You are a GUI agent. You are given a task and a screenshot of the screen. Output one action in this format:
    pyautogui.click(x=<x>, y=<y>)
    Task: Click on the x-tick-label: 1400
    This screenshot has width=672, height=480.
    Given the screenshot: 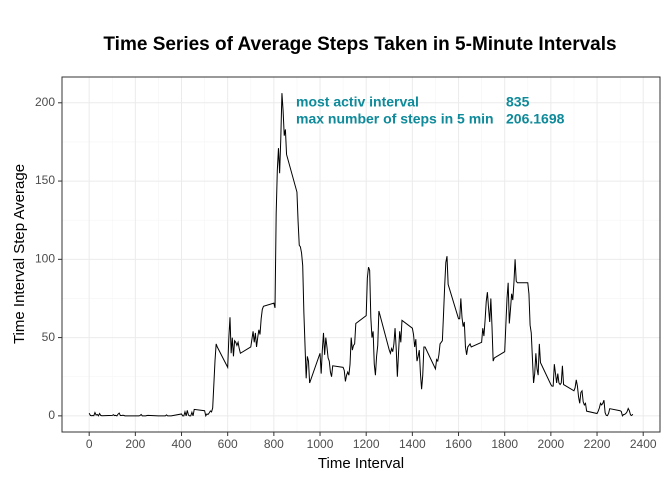 What is the action you would take?
    pyautogui.click(x=412, y=444)
    